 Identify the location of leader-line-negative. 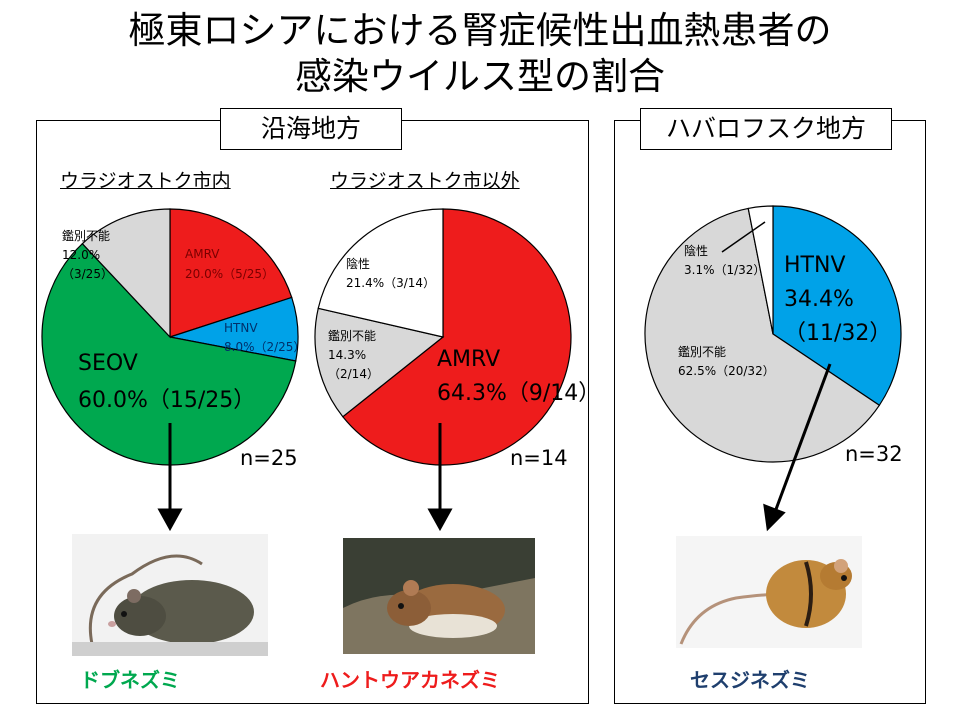
(743, 237).